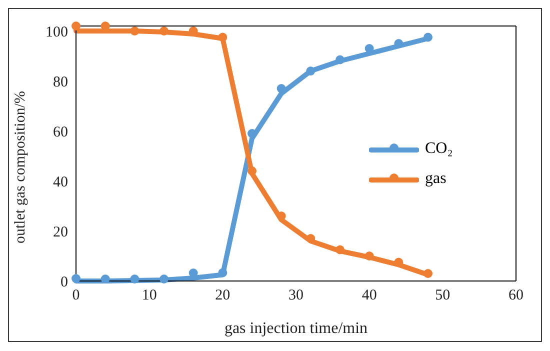 The height and width of the screenshot is (351, 550). I want to click on legend-label: gas, so click(435, 179).